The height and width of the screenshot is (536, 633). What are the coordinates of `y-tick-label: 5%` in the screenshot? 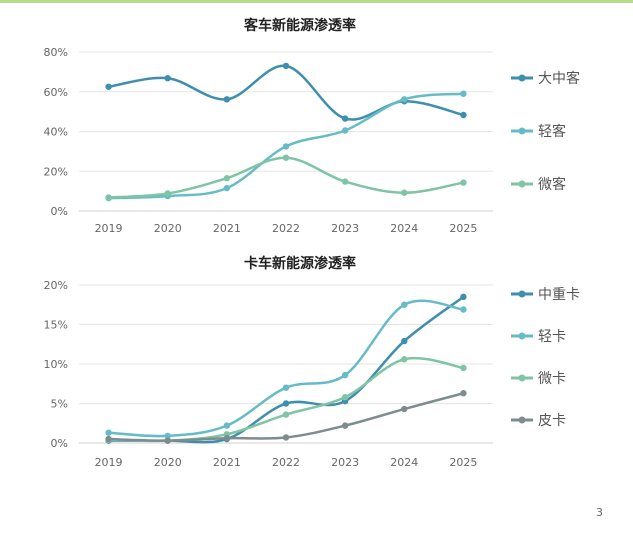 It's located at (59, 404).